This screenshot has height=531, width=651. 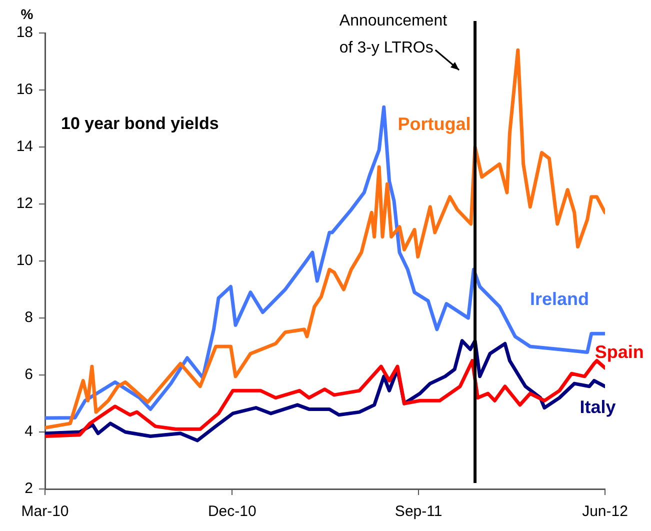 I want to click on x-tick-label: Dec-10, so click(x=232, y=511).